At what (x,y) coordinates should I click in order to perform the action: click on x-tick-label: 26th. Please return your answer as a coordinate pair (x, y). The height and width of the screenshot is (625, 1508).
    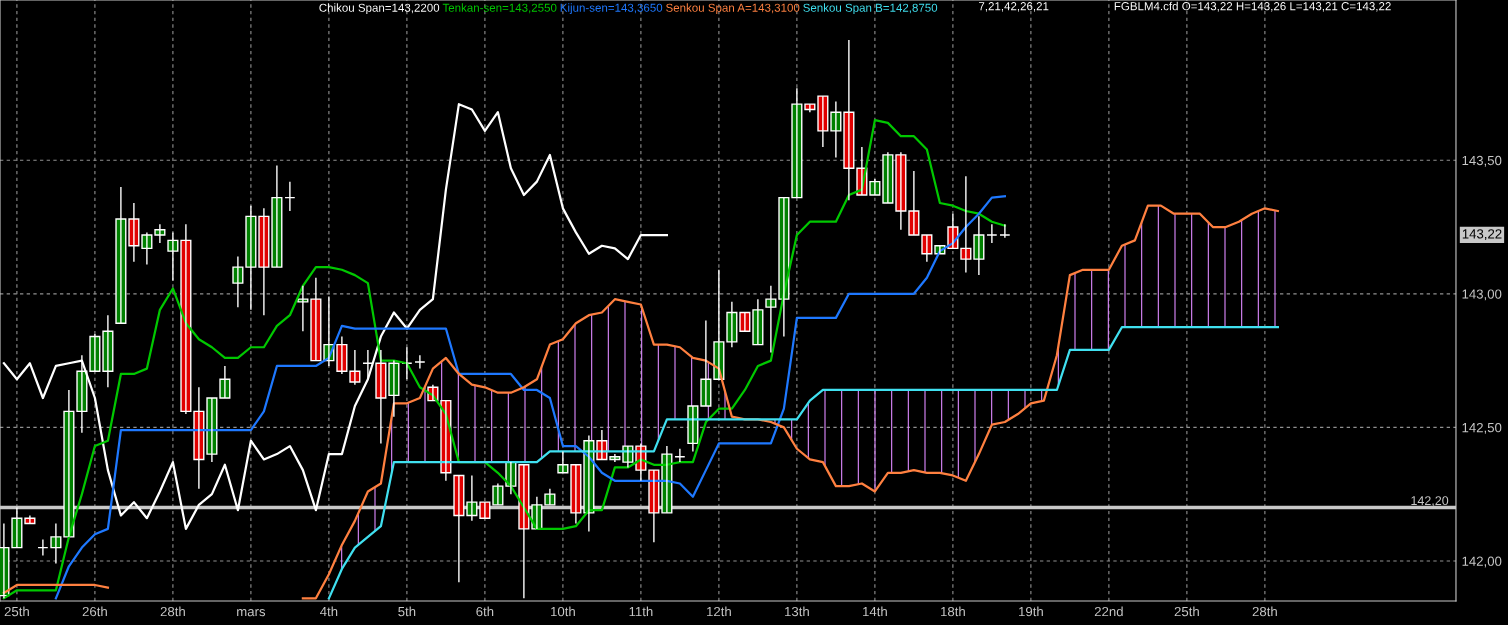
    Looking at the image, I should click on (94, 611).